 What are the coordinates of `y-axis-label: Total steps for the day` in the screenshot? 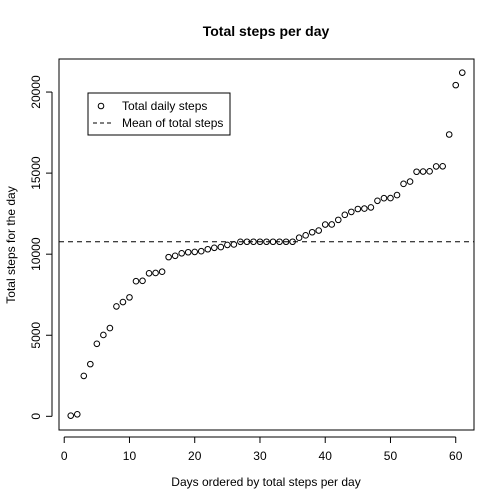 It's located at (11, 244).